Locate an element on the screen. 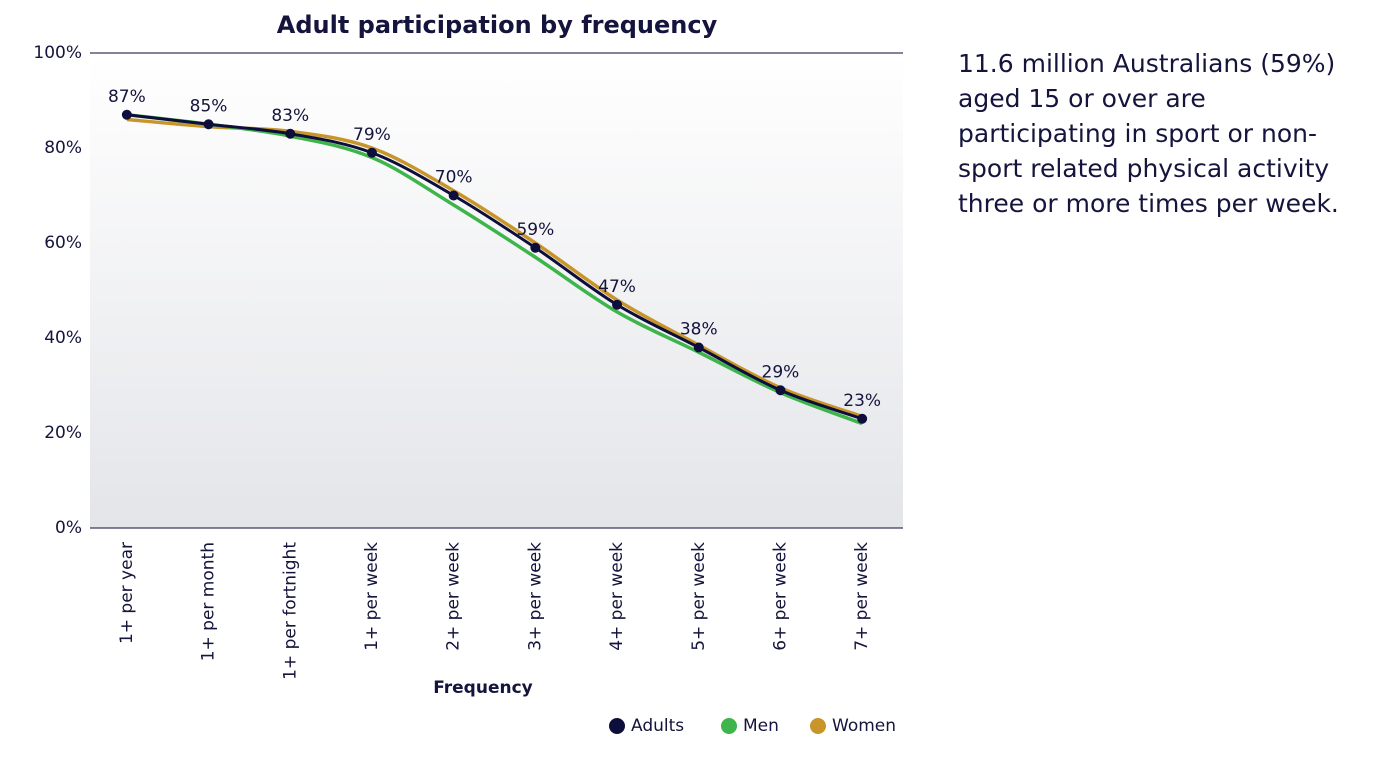 Image resolution: width=1379 pixels, height=769 pixels. chart-title: Adult participation by frequency is located at coordinates (497, 25).